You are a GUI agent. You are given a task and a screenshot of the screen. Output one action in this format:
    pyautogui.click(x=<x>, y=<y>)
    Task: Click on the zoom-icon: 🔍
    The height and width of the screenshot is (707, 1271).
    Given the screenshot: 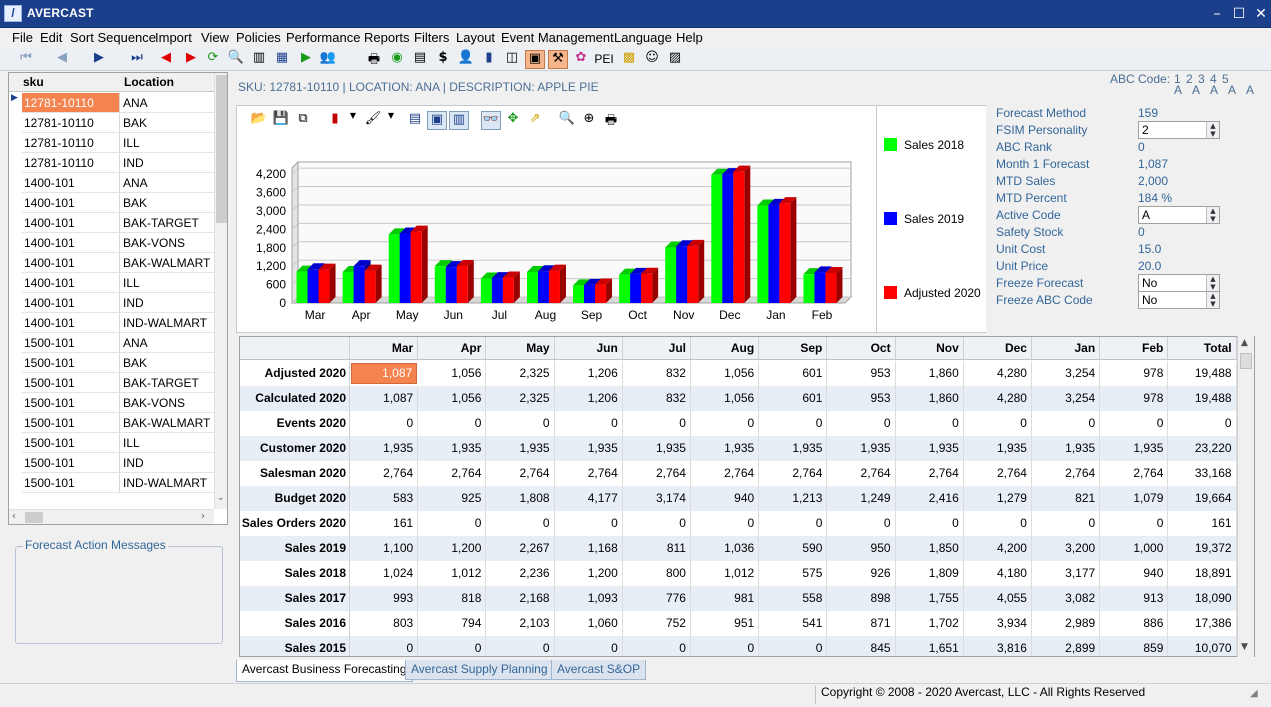 What is the action you would take?
    pyautogui.click(x=567, y=118)
    